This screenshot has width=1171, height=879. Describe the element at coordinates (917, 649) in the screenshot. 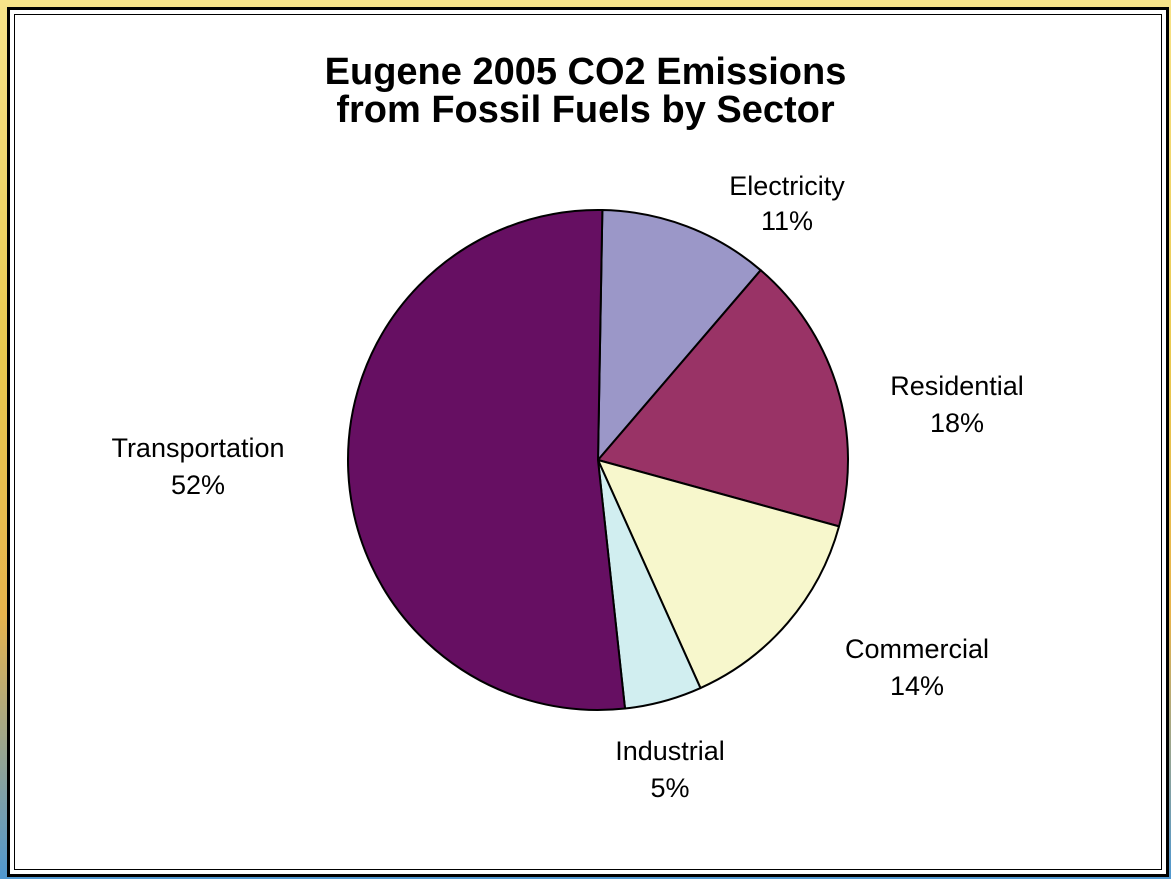

I see `slice-label-commercial: Commercial` at that location.